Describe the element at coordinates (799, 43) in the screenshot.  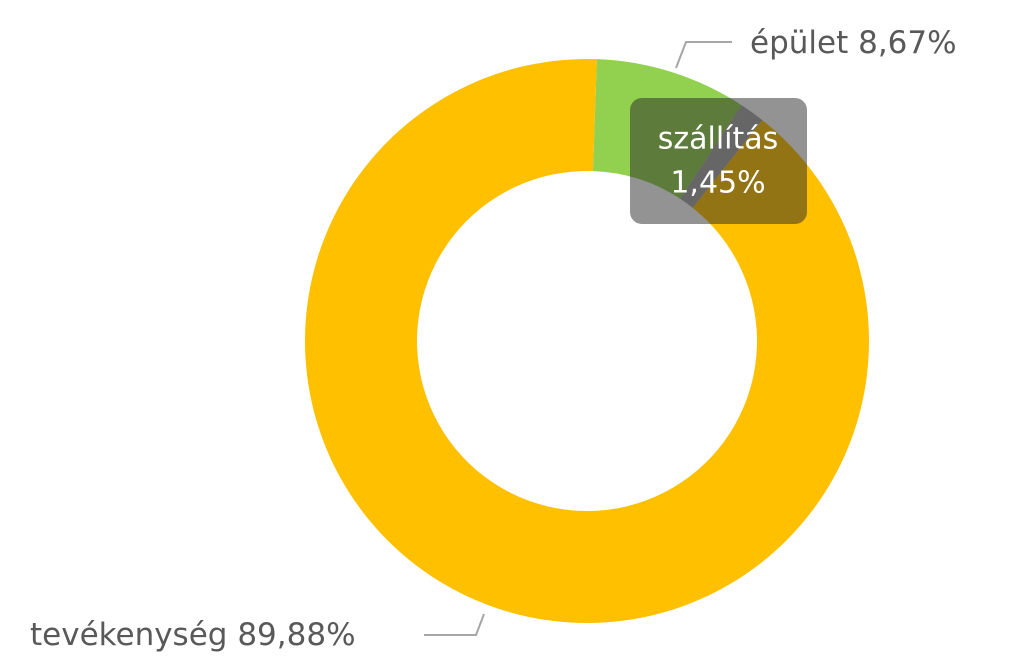
I see `label-name: épület` at that location.